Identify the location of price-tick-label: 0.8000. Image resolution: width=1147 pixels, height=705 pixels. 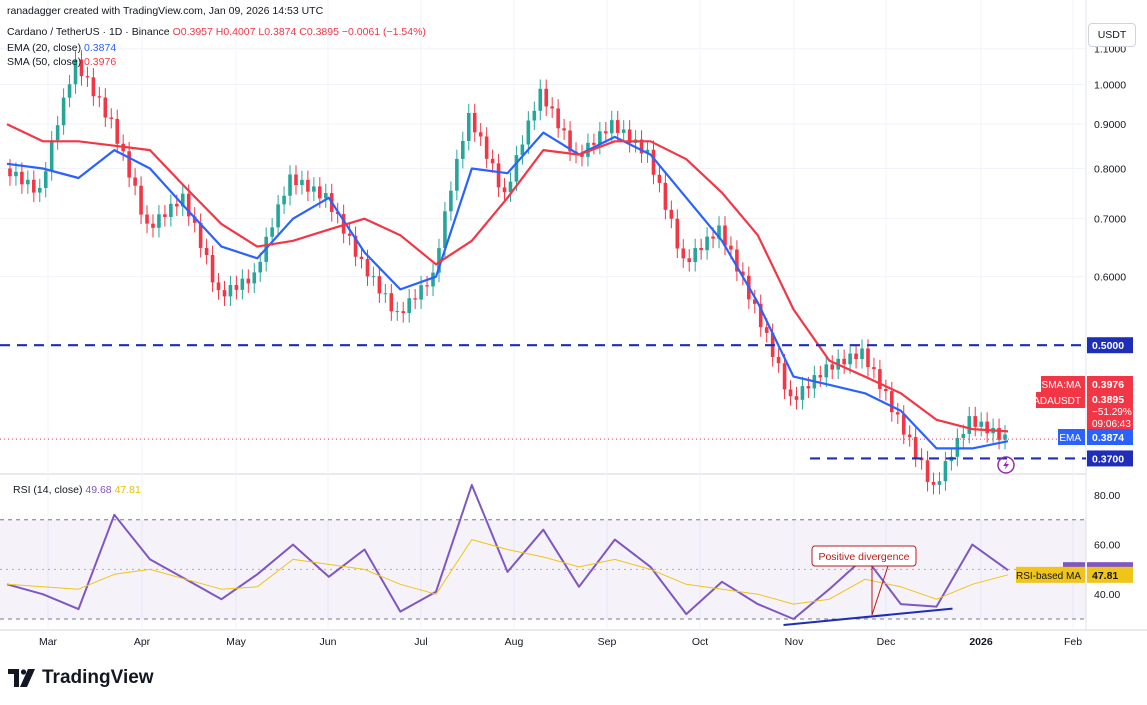
(1110, 169).